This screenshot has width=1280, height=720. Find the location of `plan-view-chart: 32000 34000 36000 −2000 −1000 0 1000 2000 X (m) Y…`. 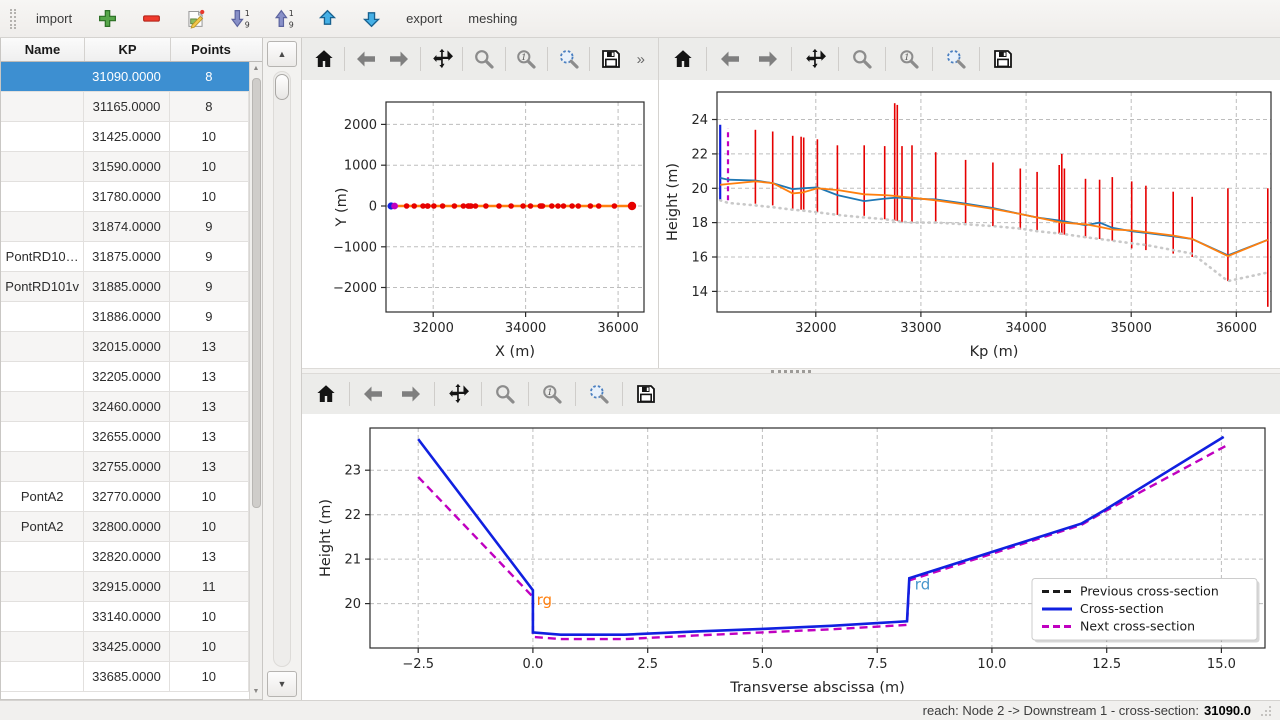

plan-view-chart: 32000 34000 36000 −2000 −1000 0 1000 2000 X (m) Y… is located at coordinates (480, 224).